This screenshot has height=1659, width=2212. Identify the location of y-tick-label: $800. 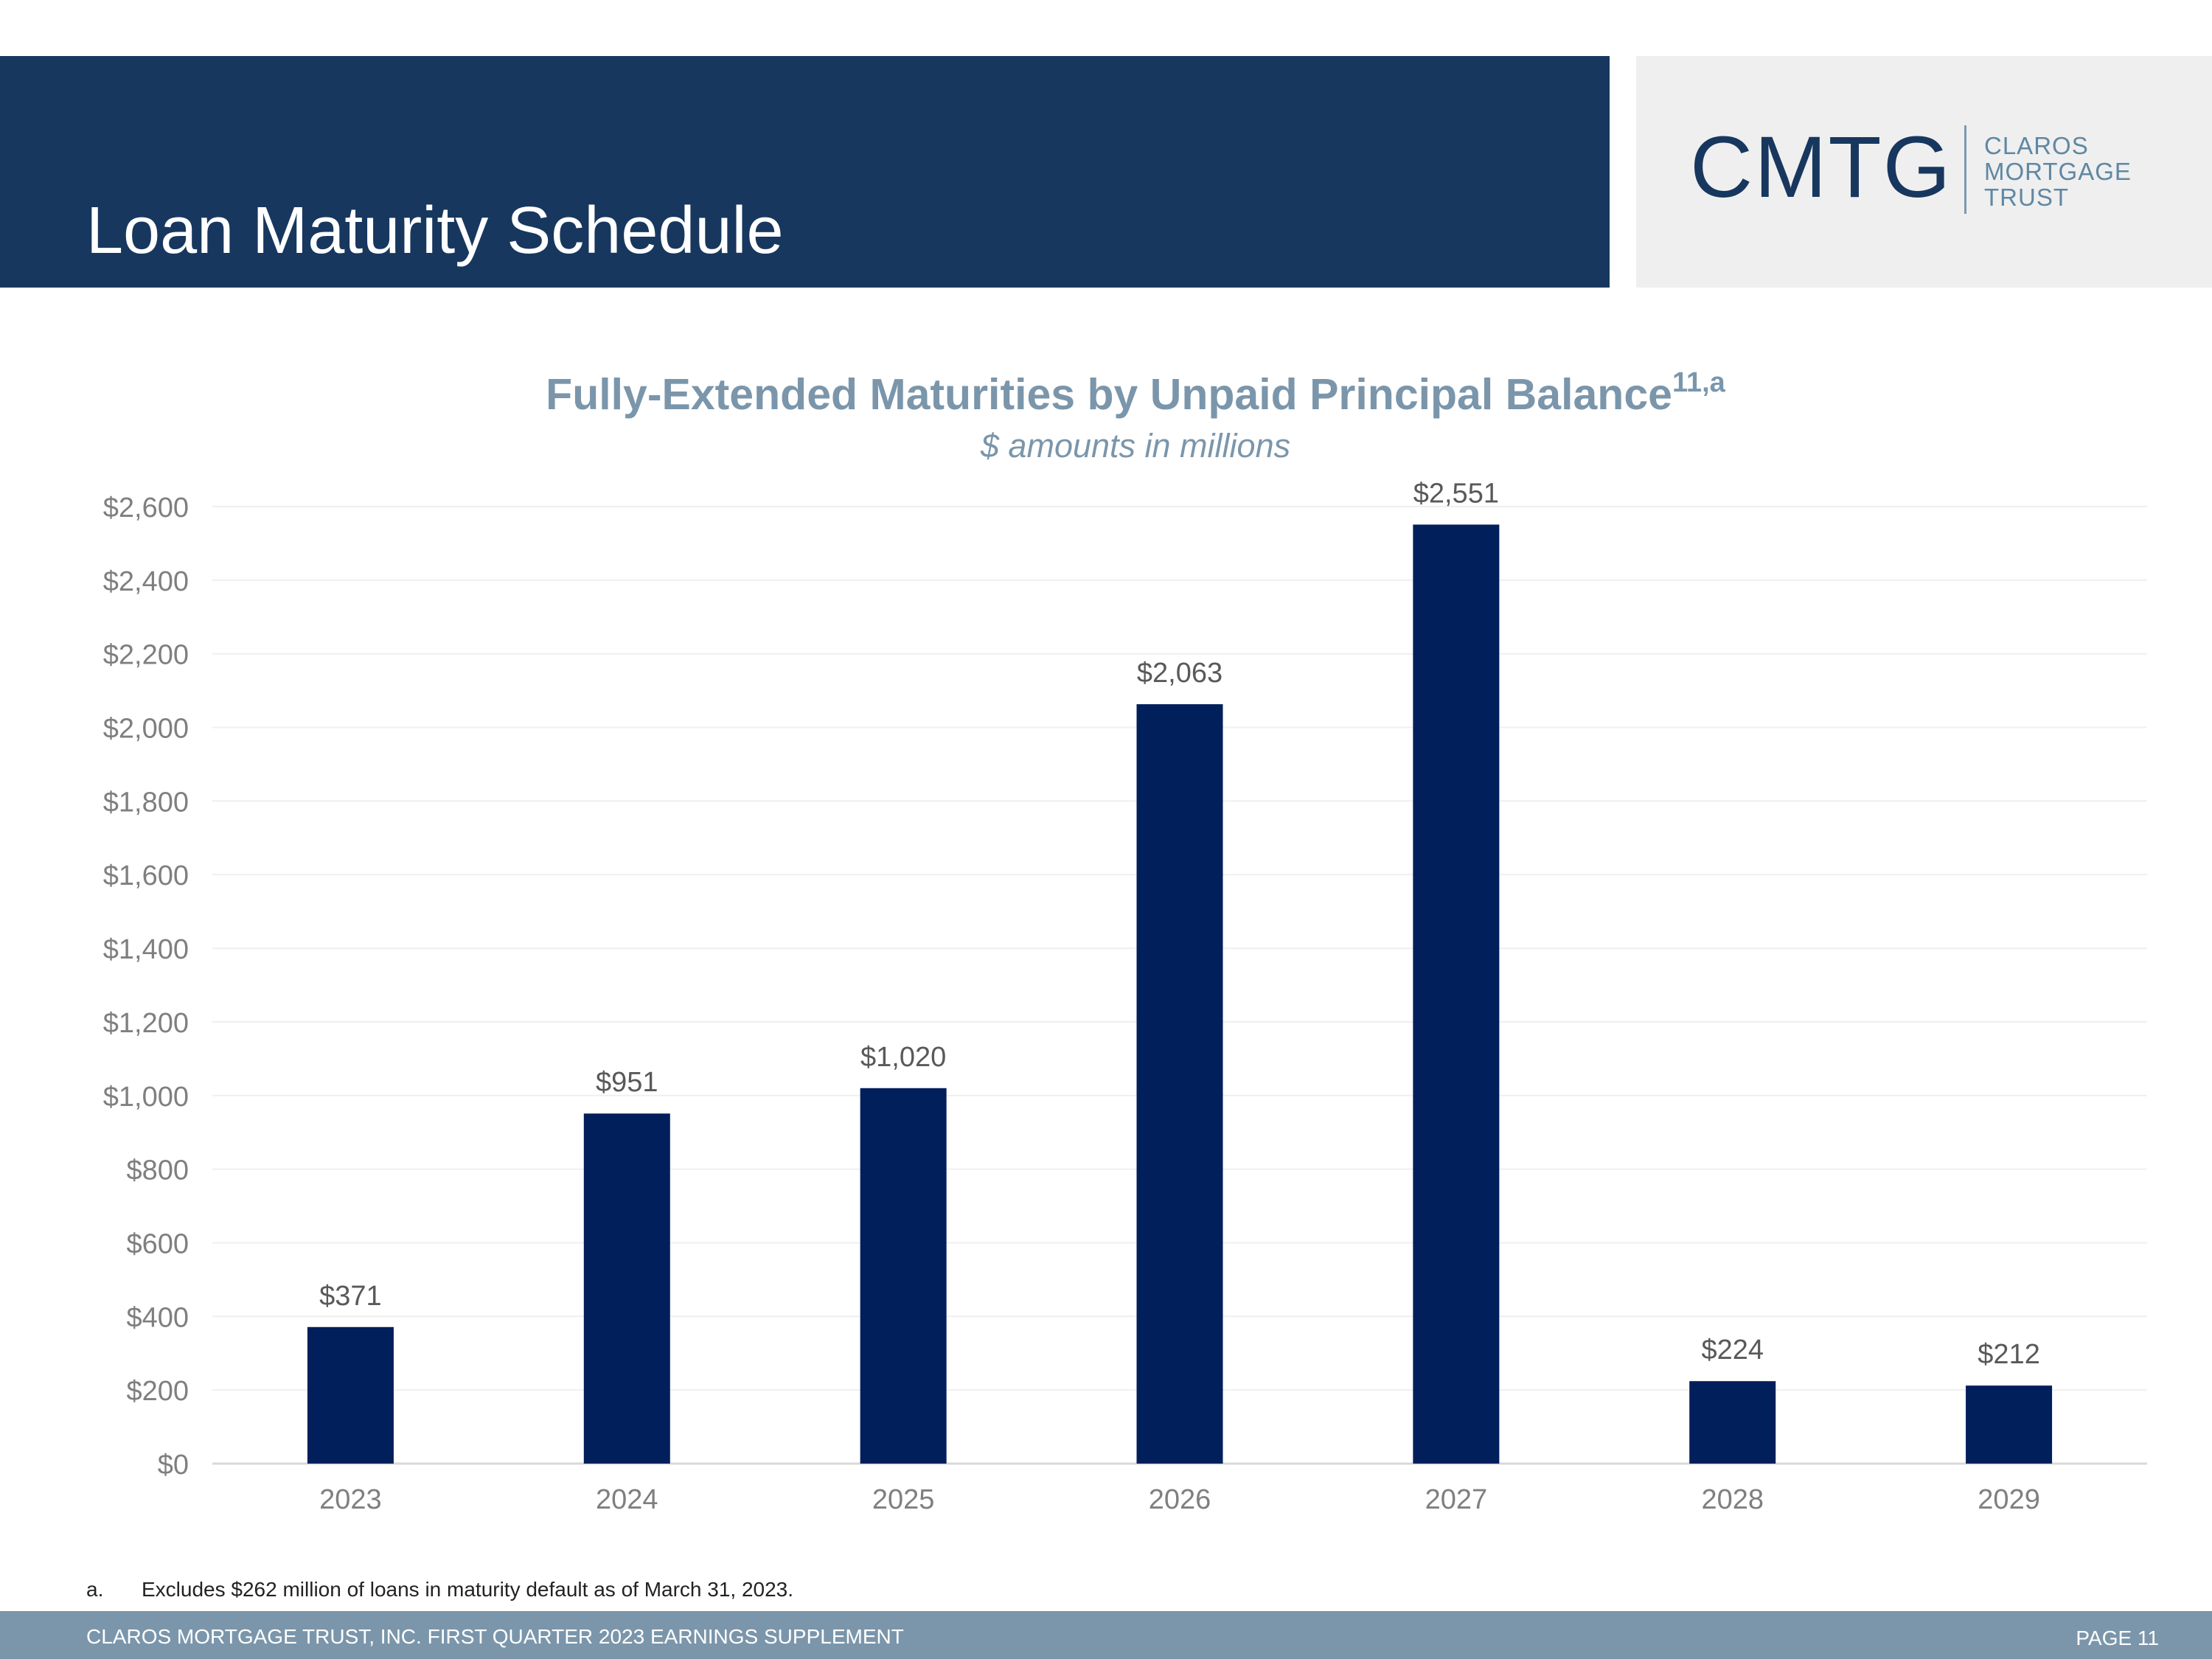
(157, 1170).